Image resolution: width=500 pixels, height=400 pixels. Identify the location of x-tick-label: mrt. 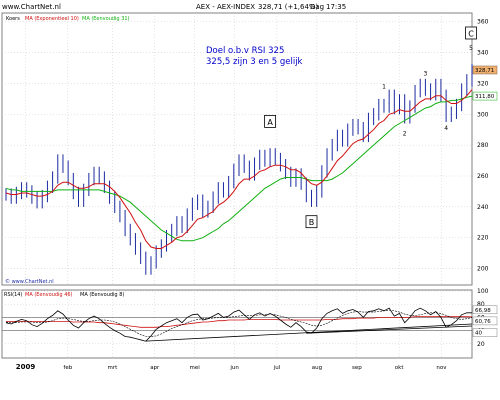
(113, 368).